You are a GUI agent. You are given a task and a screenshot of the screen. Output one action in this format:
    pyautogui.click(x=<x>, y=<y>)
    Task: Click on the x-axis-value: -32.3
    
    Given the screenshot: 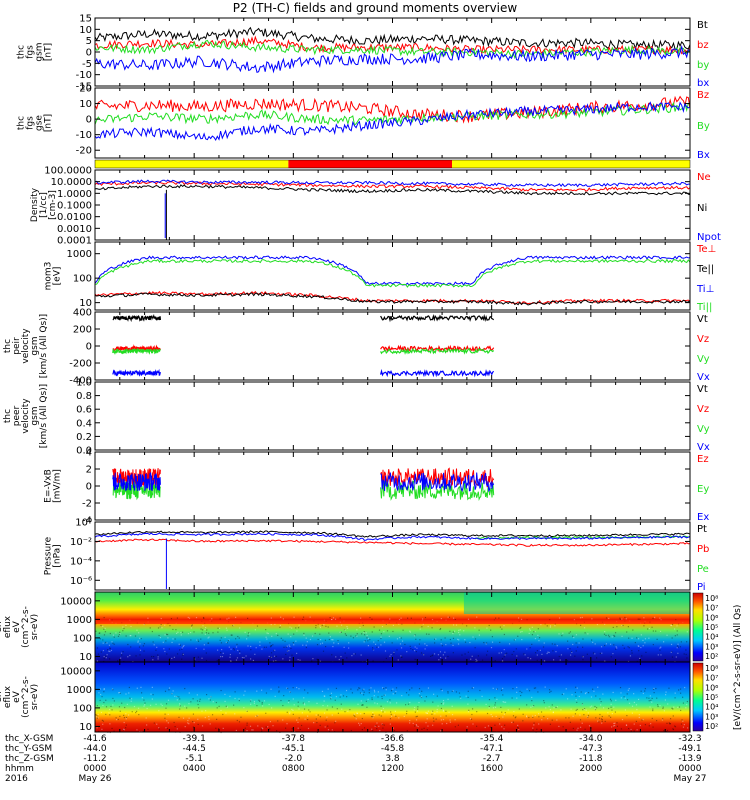 What is the action you would take?
    pyautogui.click(x=689, y=739)
    